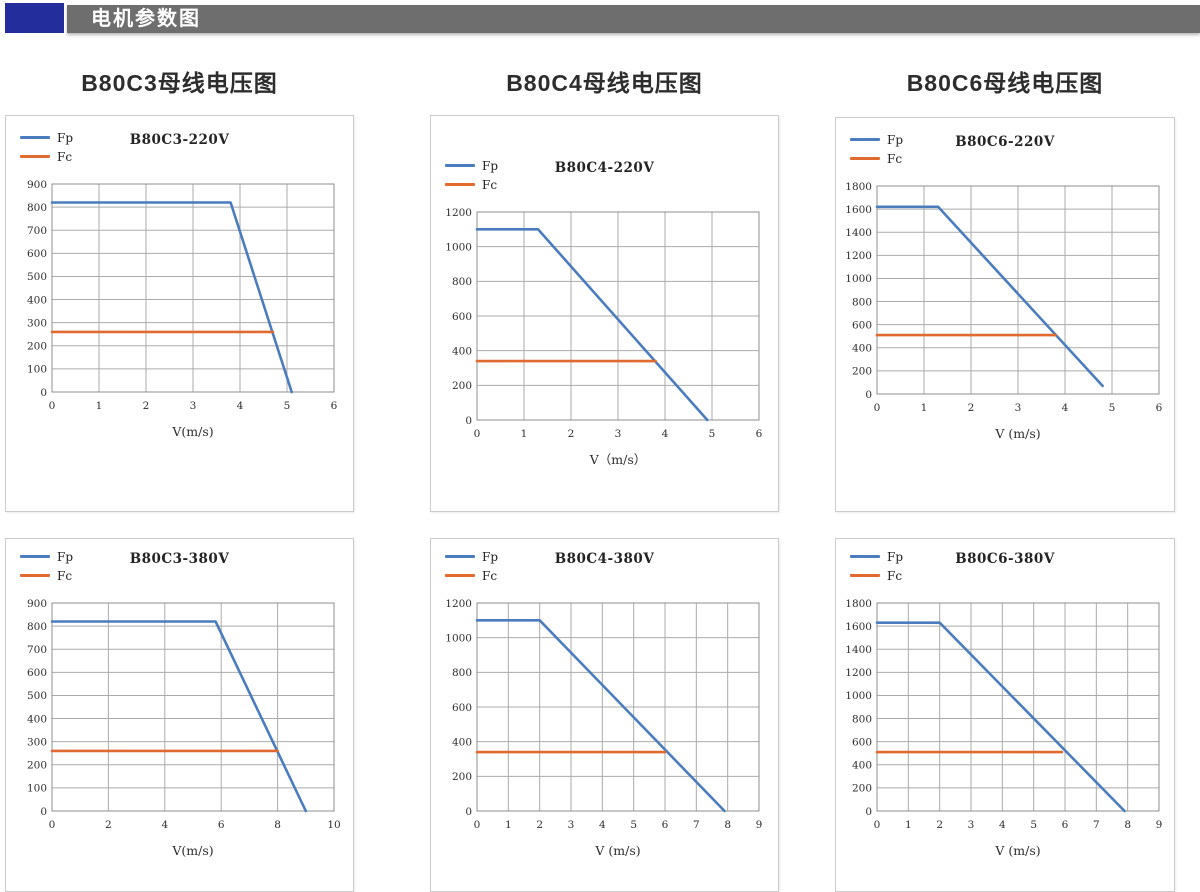  Describe the element at coordinates (617, 459) in the screenshot. I see `x-axis-label: V（m/s）` at that location.